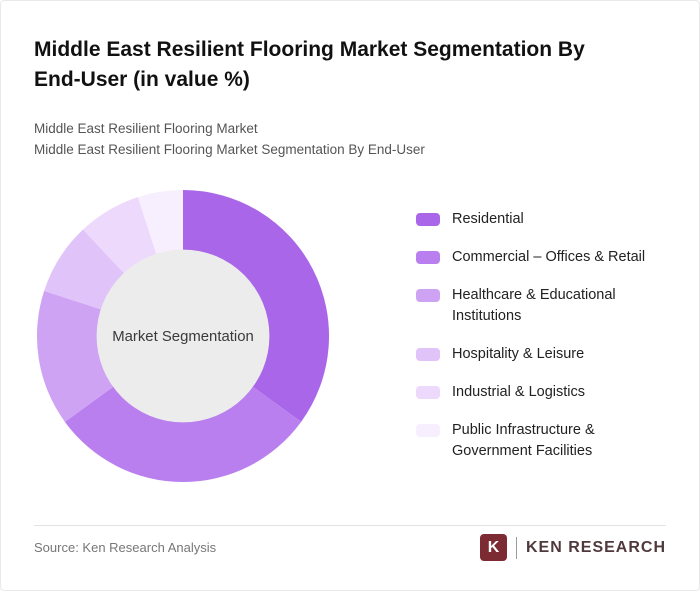 The image size is (700, 591). Describe the element at coordinates (146, 128) in the screenshot. I see `subtitle-line-1: Middle East Resilient Flooring Market` at that location.